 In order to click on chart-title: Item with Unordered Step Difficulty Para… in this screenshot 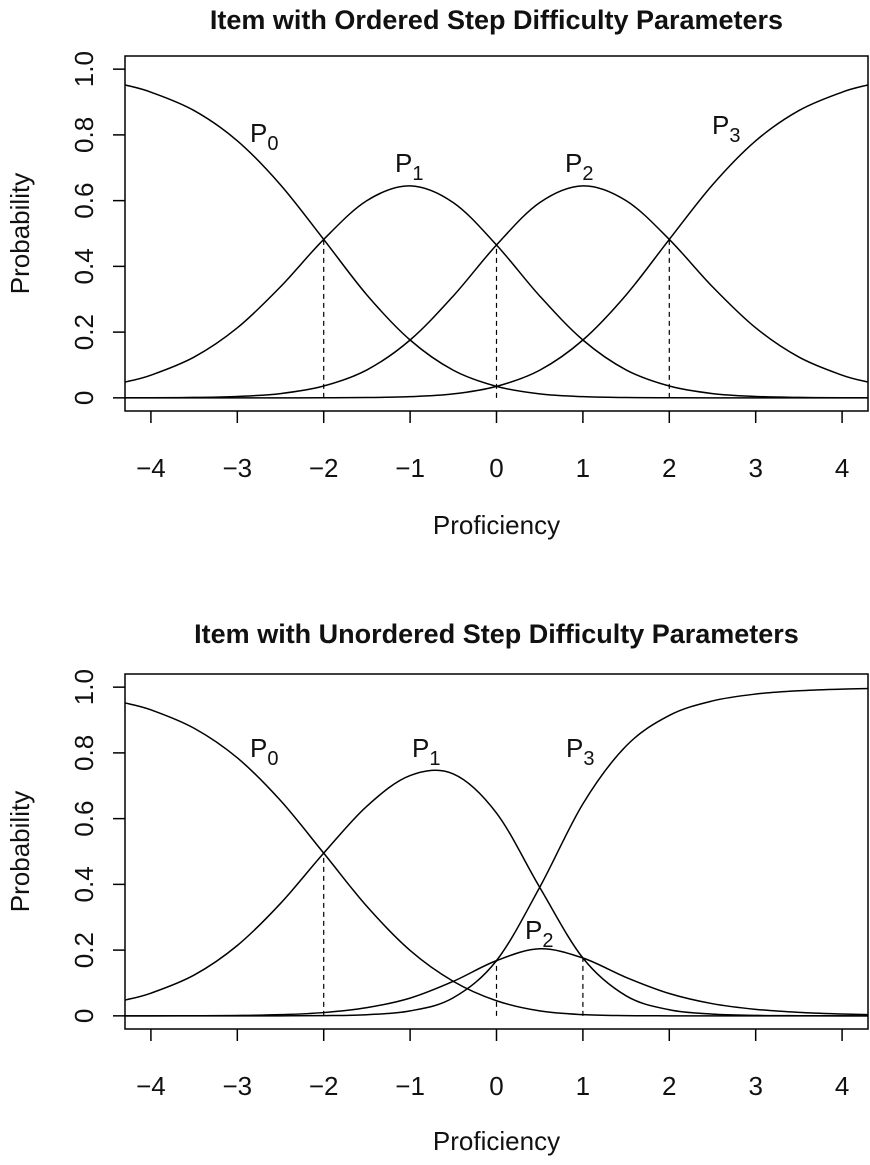, I will do `click(496, 634)`.